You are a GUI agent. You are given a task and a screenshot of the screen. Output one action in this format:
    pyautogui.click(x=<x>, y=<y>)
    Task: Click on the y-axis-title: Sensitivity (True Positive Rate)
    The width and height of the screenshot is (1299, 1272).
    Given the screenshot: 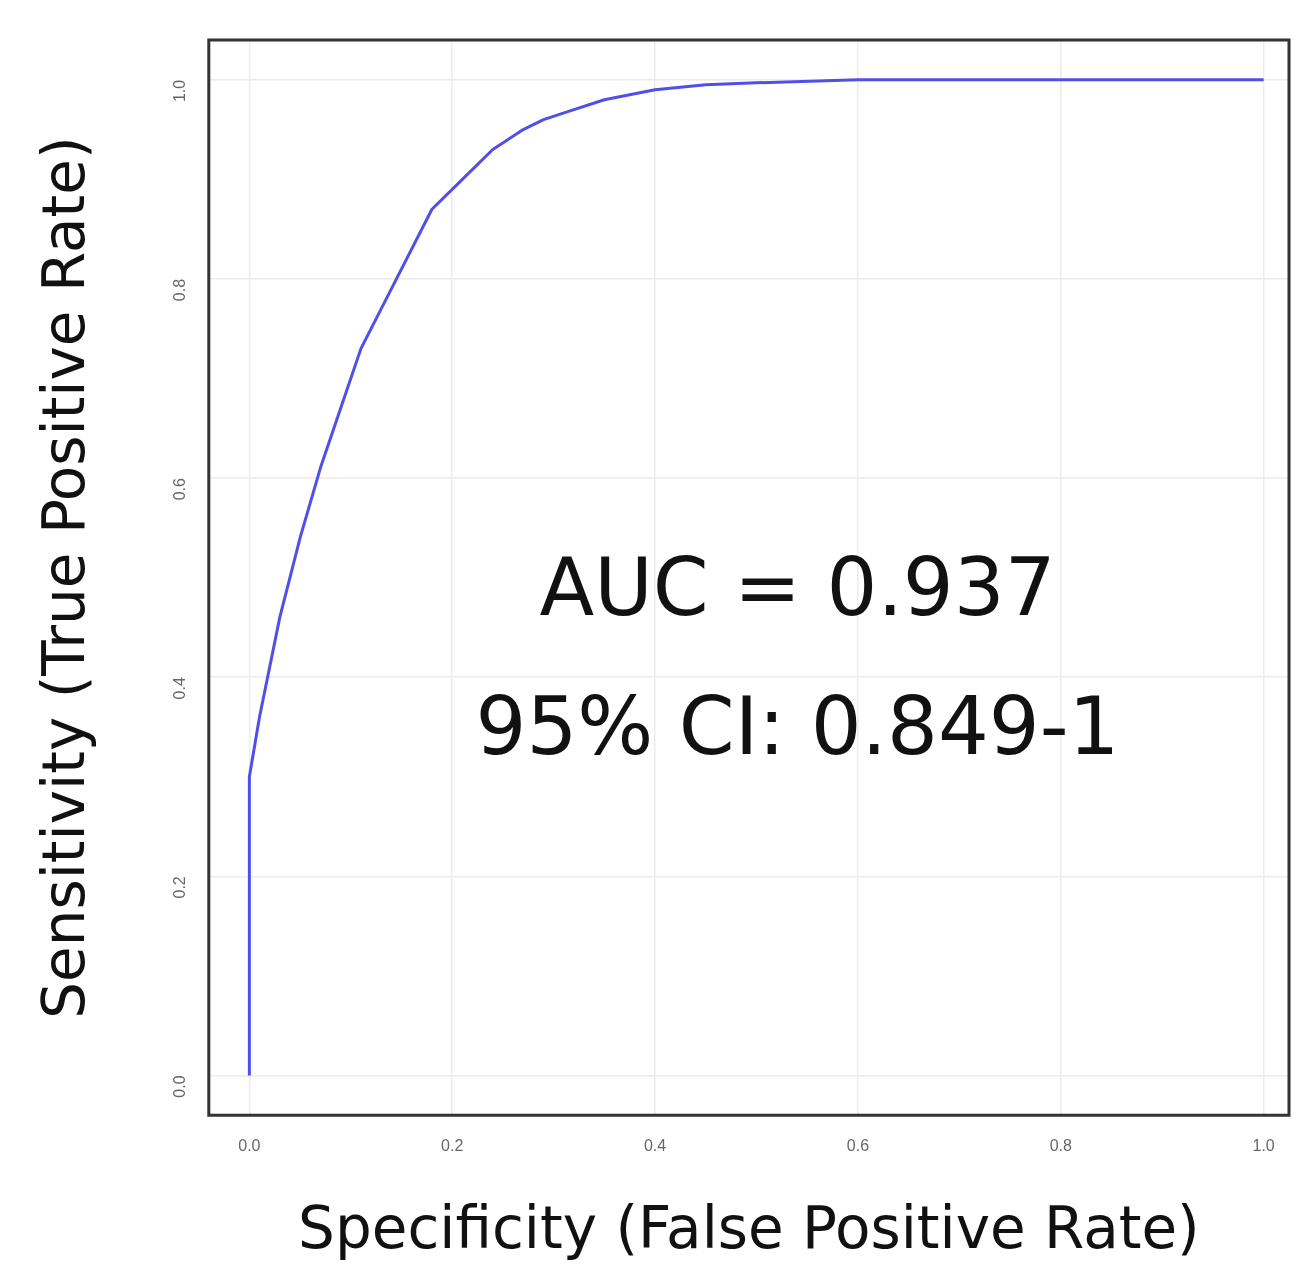 What is the action you would take?
    pyautogui.click(x=63, y=577)
    